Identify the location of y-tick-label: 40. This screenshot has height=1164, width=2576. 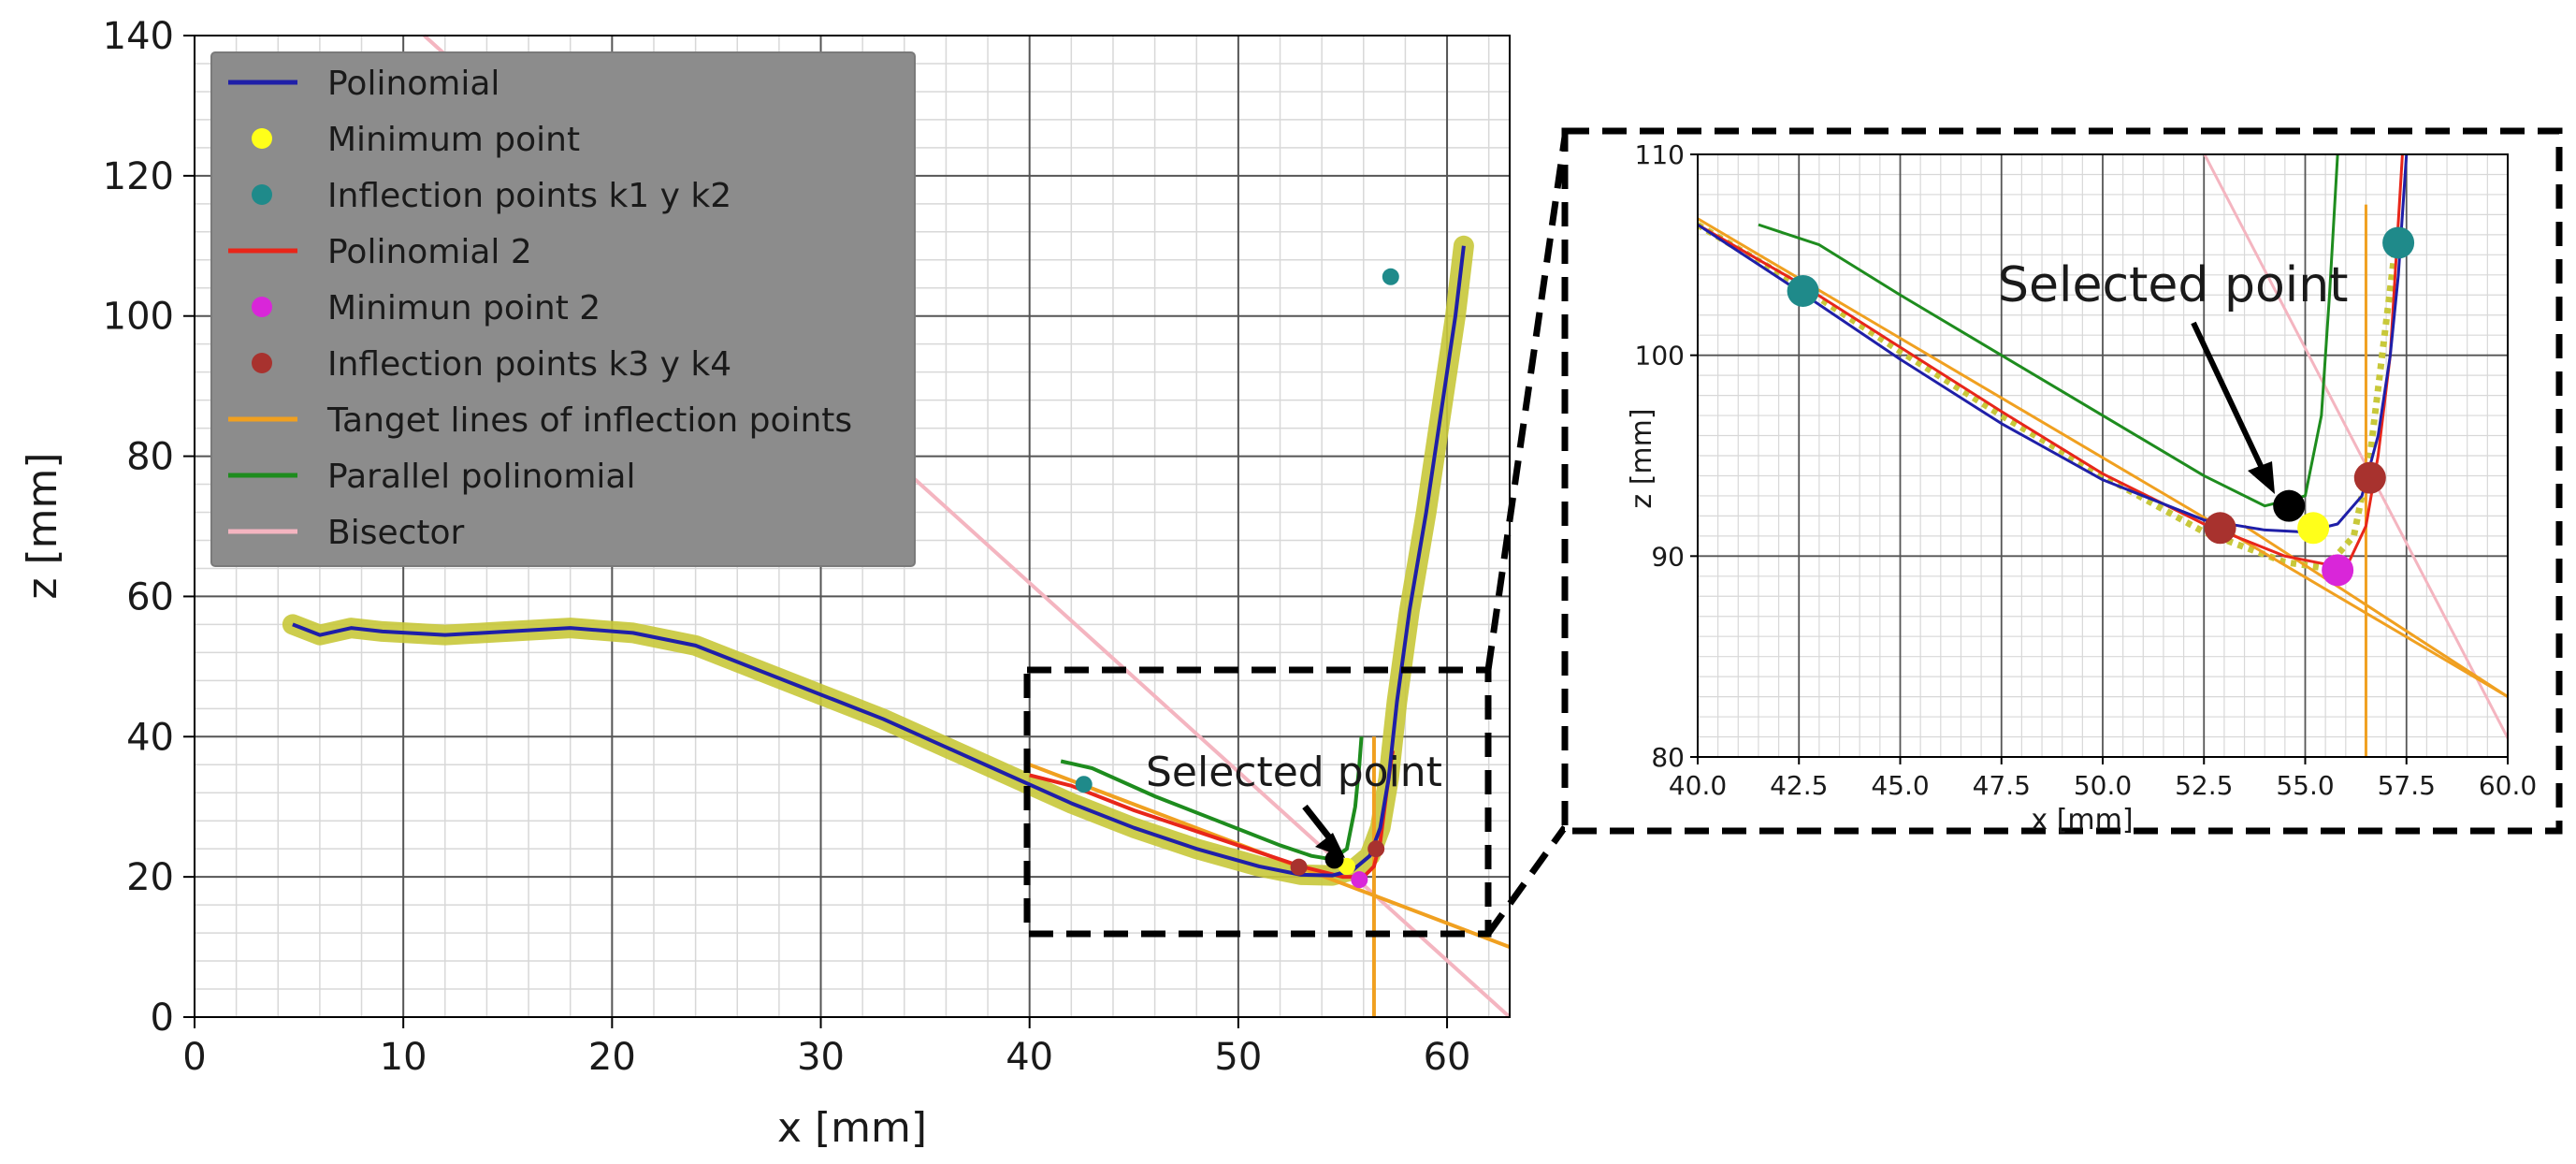
(150, 737).